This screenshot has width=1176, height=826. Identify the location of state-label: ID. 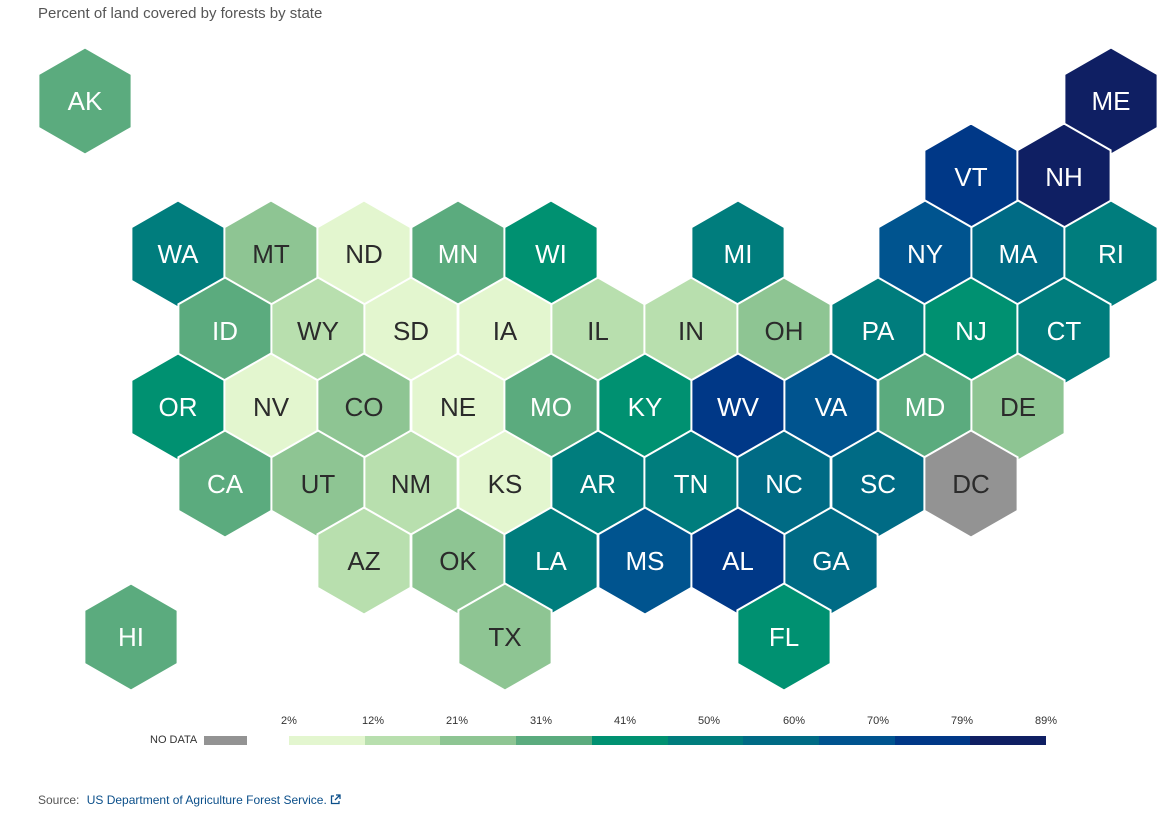
(225, 331).